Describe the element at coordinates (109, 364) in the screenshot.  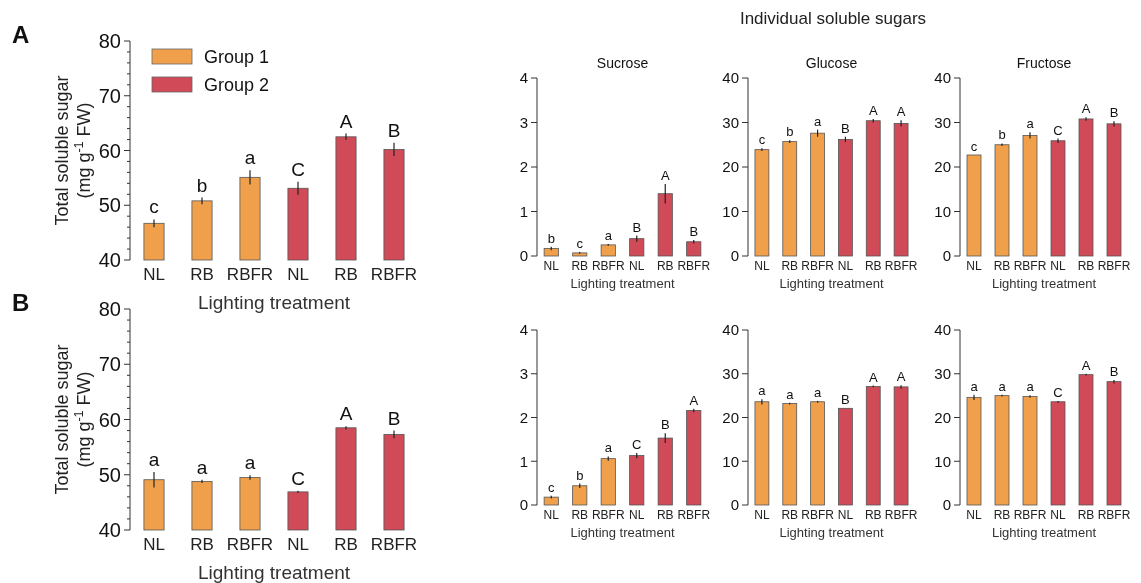
I see `y-tick-label: 70` at that location.